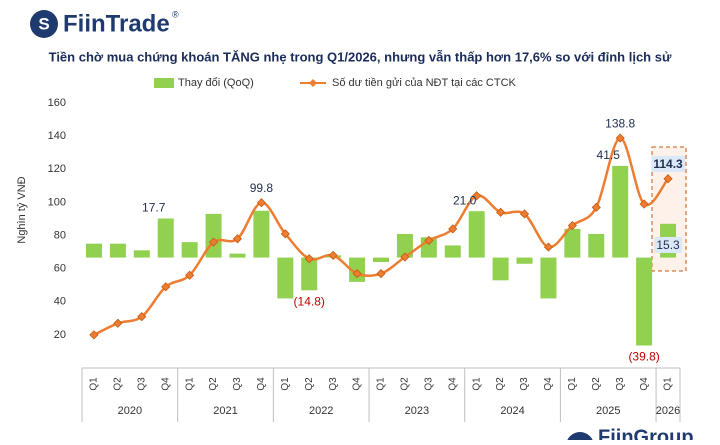 Image resolution: width=720 pixels, height=445 pixels. I want to click on label-background, so click(668, 163).